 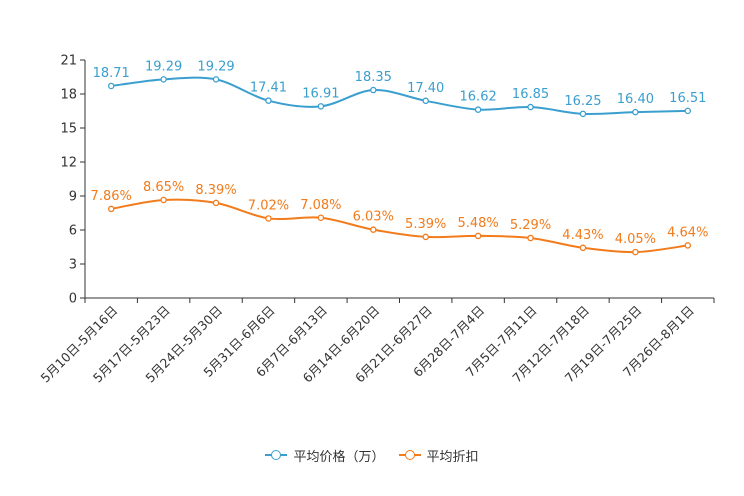 I want to click on data-label: 17.40, so click(x=425, y=88).